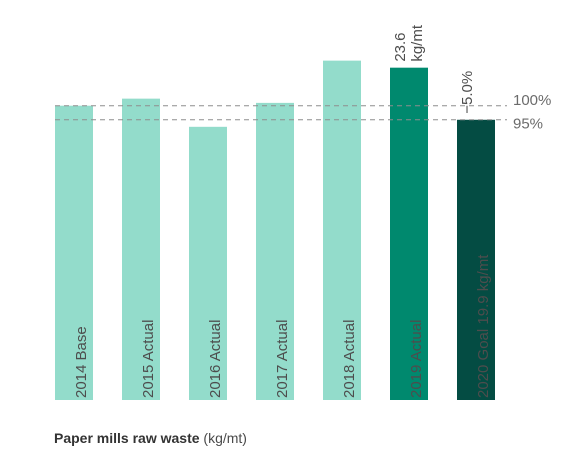  I want to click on category-label-2018-actual: 2018 Actual, so click(349, 359).